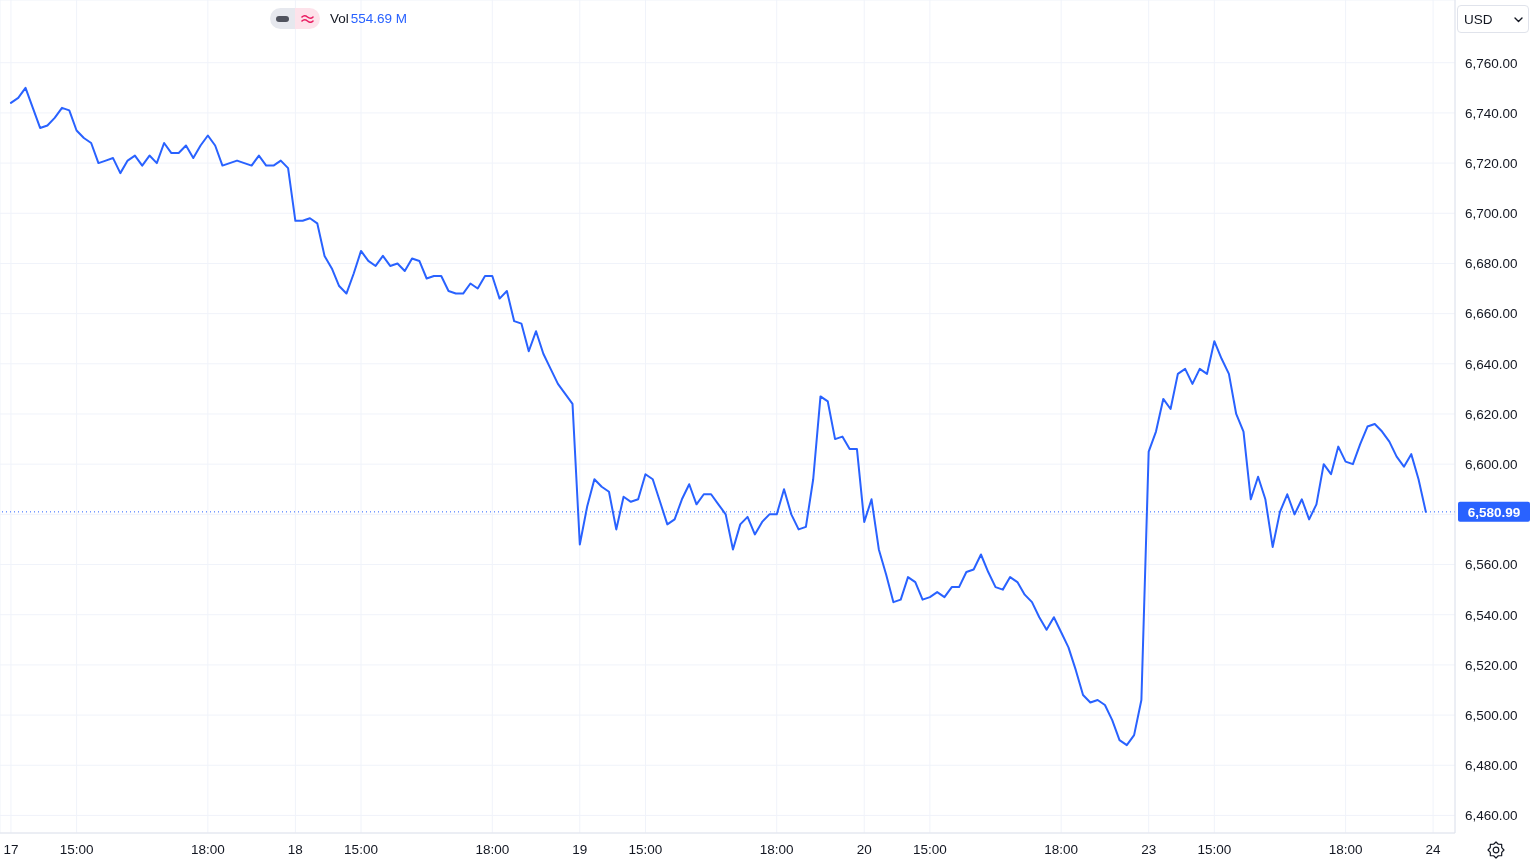 The width and height of the screenshot is (1537, 868). What do you see at coordinates (1491, 665) in the screenshot?
I see `y-tick-label: 6,520.00` at bounding box center [1491, 665].